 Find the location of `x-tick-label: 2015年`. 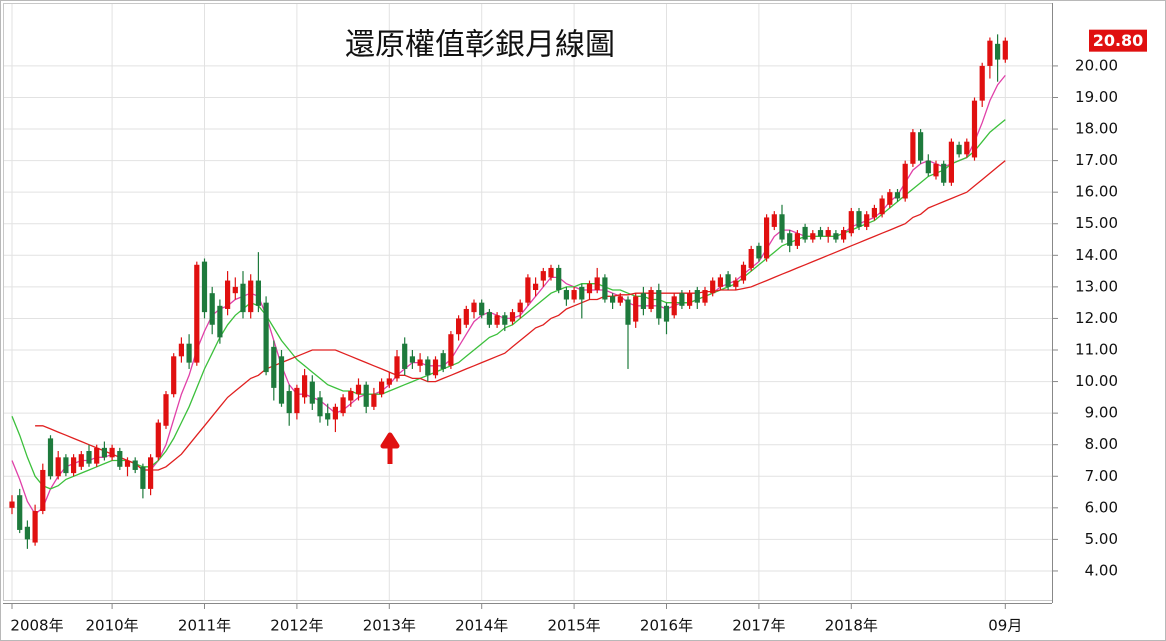

x-tick-label: 2015年 is located at coordinates (574, 626).